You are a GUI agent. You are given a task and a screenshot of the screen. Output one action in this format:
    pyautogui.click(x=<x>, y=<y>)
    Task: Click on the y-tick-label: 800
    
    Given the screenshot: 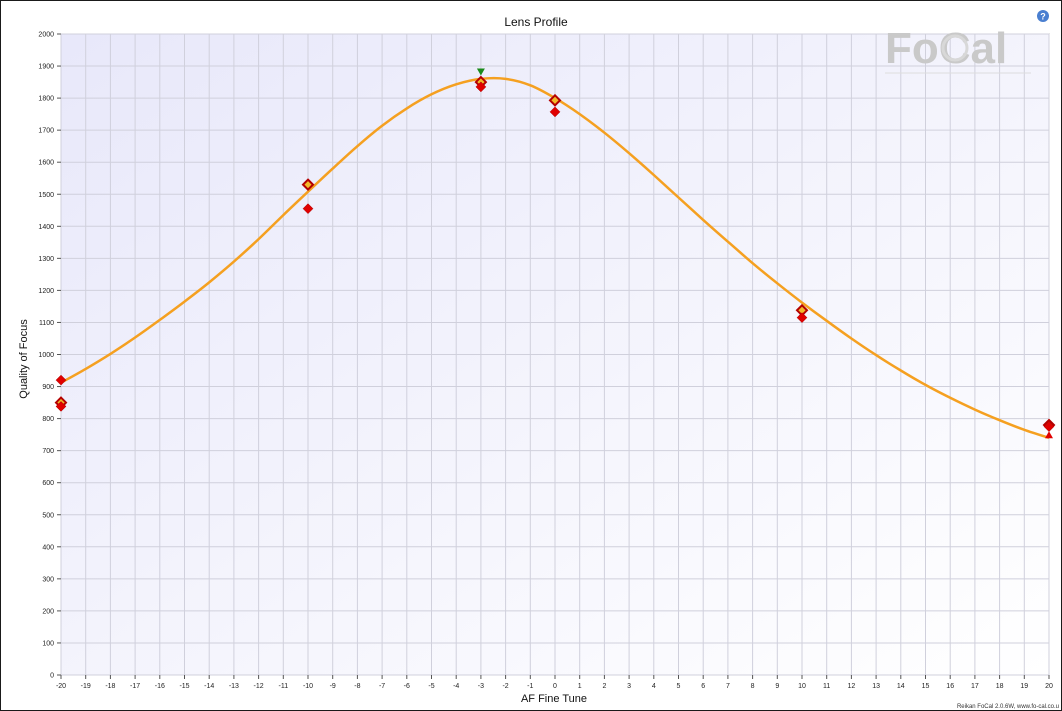 What is the action you would take?
    pyautogui.click(x=48, y=419)
    